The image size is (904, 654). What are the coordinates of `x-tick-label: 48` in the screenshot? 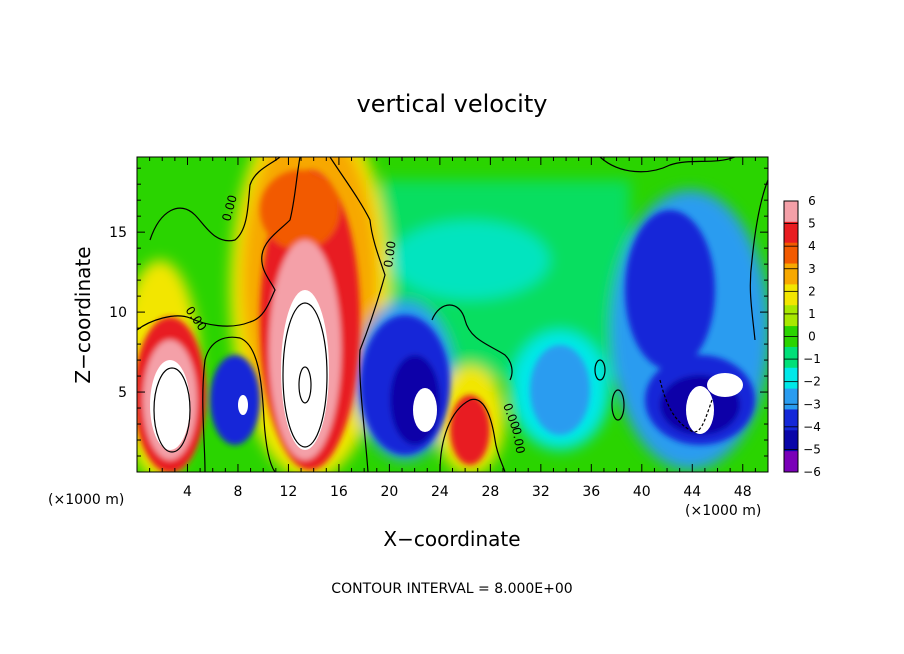 It's located at (743, 492).